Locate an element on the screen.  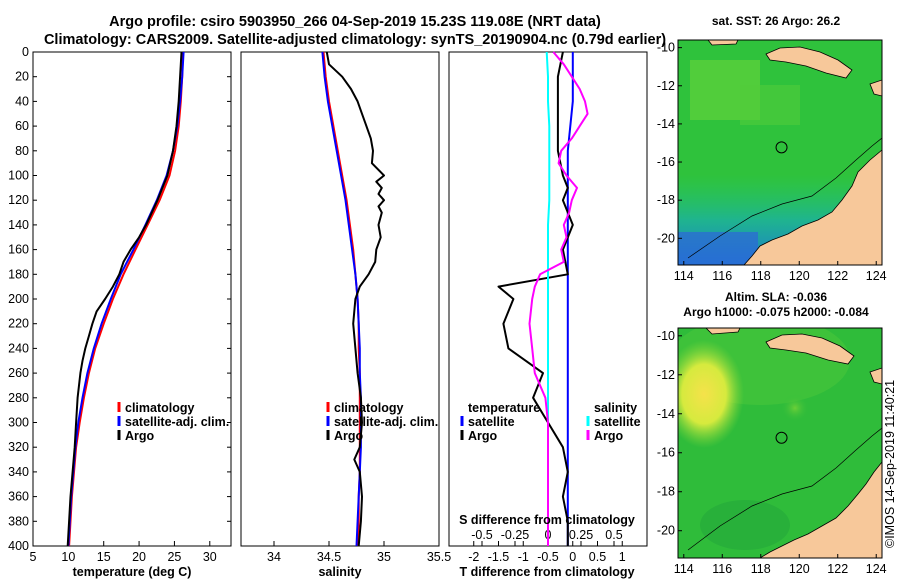
x-tick-label: -0.25 is located at coordinates (515, 535).